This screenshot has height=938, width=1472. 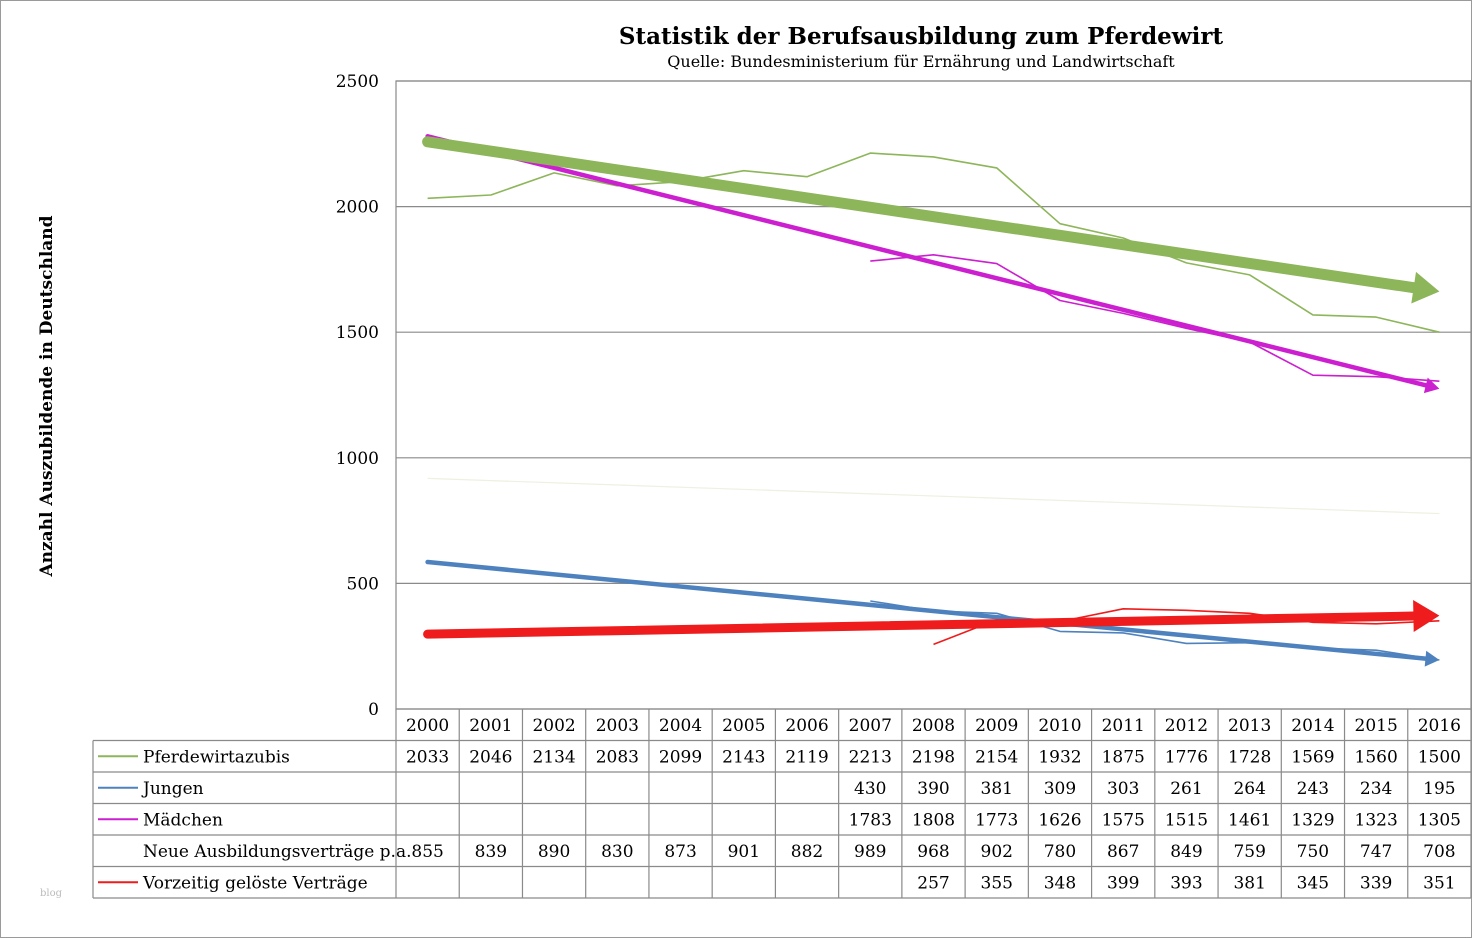 What do you see at coordinates (744, 852) in the screenshot?
I see `data-label: 901` at bounding box center [744, 852].